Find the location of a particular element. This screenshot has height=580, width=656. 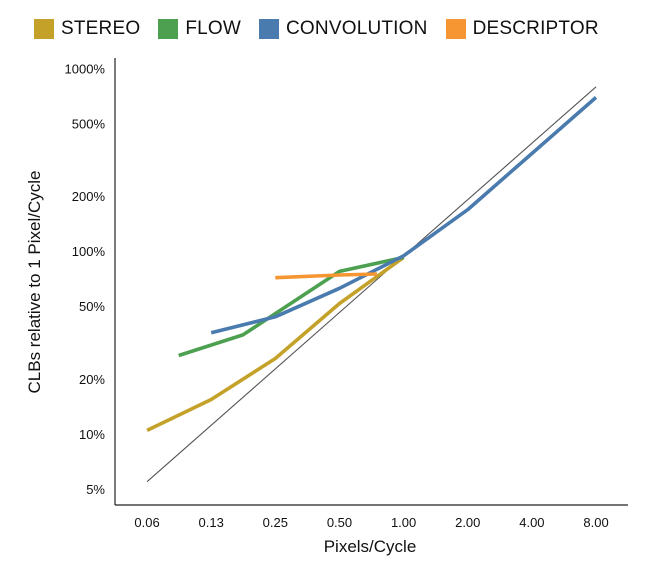

y-tick-label: 50% is located at coordinates (92, 306).